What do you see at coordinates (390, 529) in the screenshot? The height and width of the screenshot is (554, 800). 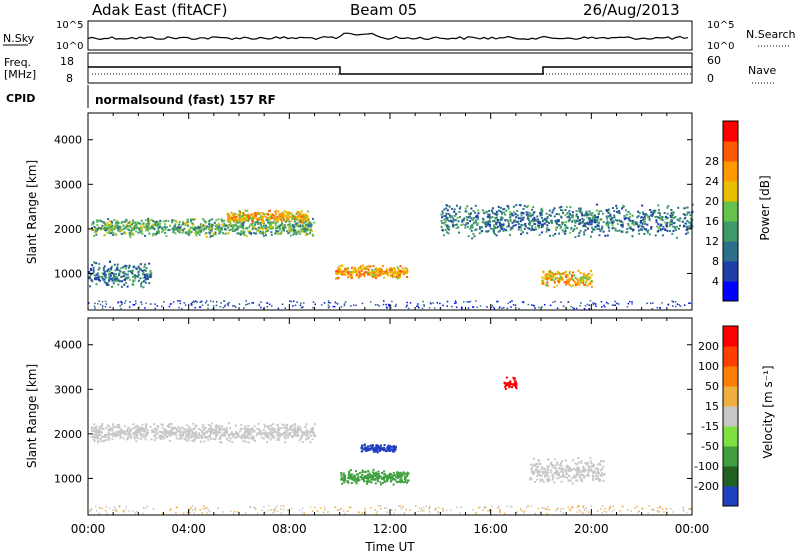 I see `x-tick-label: 12:00` at bounding box center [390, 529].